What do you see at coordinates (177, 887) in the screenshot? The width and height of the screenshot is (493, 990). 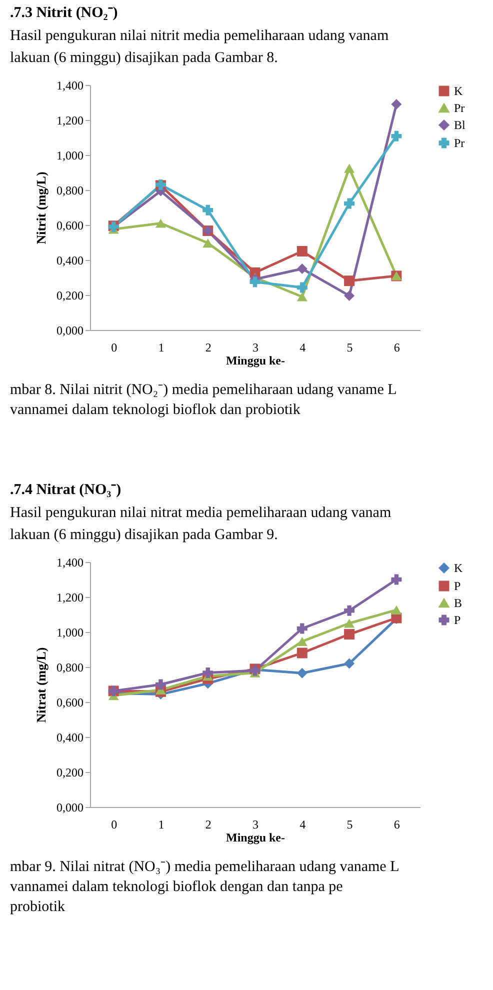 I see `text: vannamei dalam teknologi bioflok dengan dan tanpa pe` at bounding box center [177, 887].